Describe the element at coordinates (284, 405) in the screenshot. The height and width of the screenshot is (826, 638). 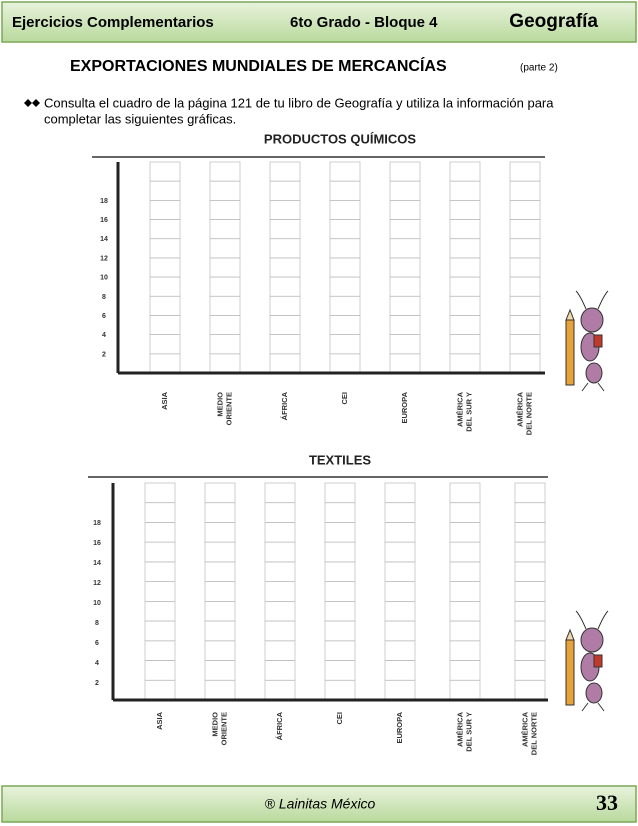
I see `category-label: ÁFRICA` at that location.